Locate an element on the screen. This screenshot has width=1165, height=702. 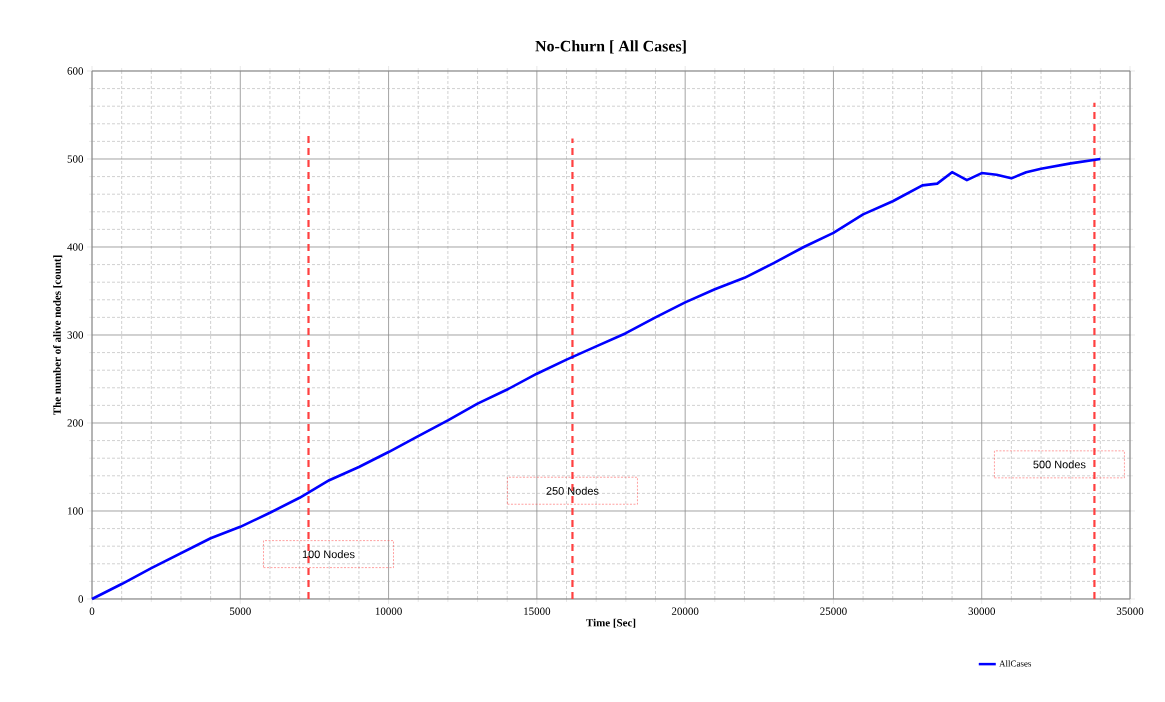
legend-label: AllCases is located at coordinates (1015, 663).